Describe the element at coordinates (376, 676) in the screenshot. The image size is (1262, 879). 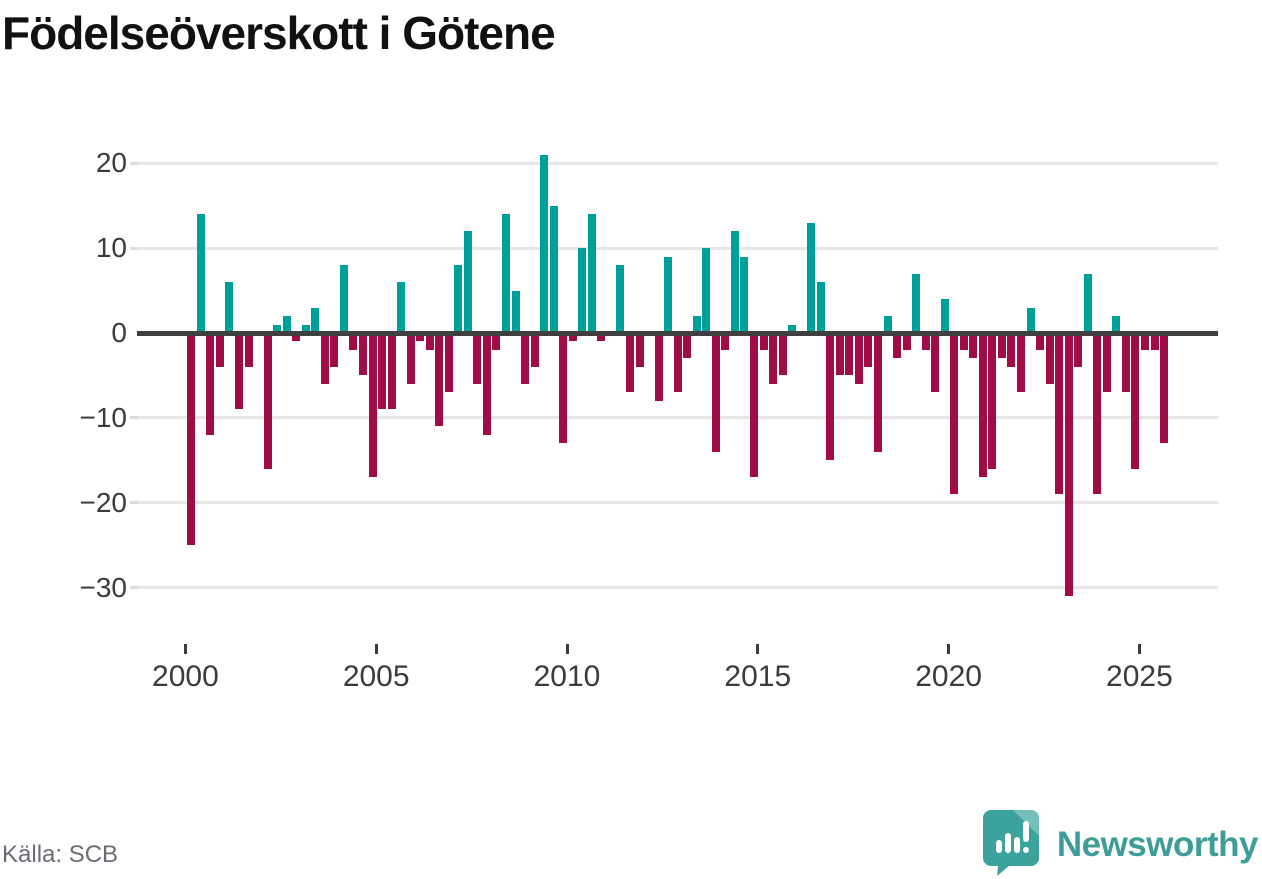
I see `x-tick-label: 2005` at that location.